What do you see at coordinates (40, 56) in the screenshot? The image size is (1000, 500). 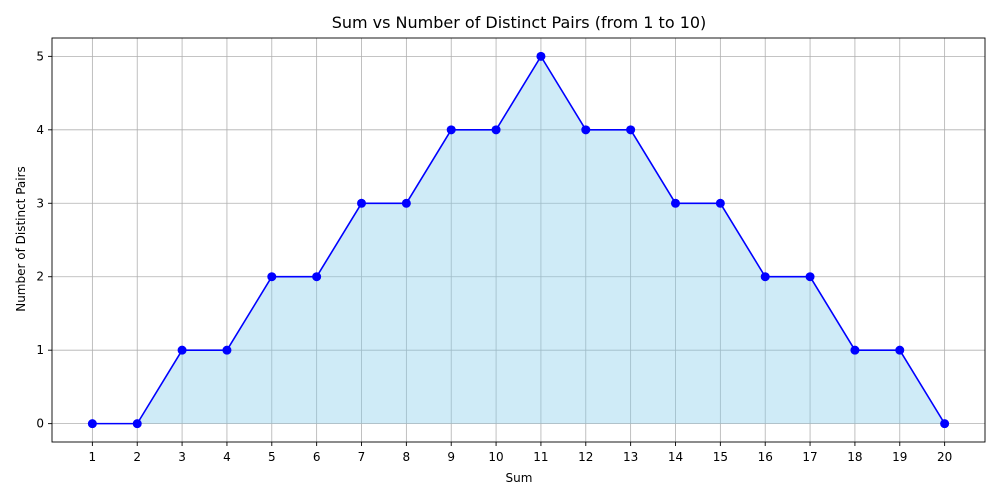 I see `y-tick-label: 5` at bounding box center [40, 56].